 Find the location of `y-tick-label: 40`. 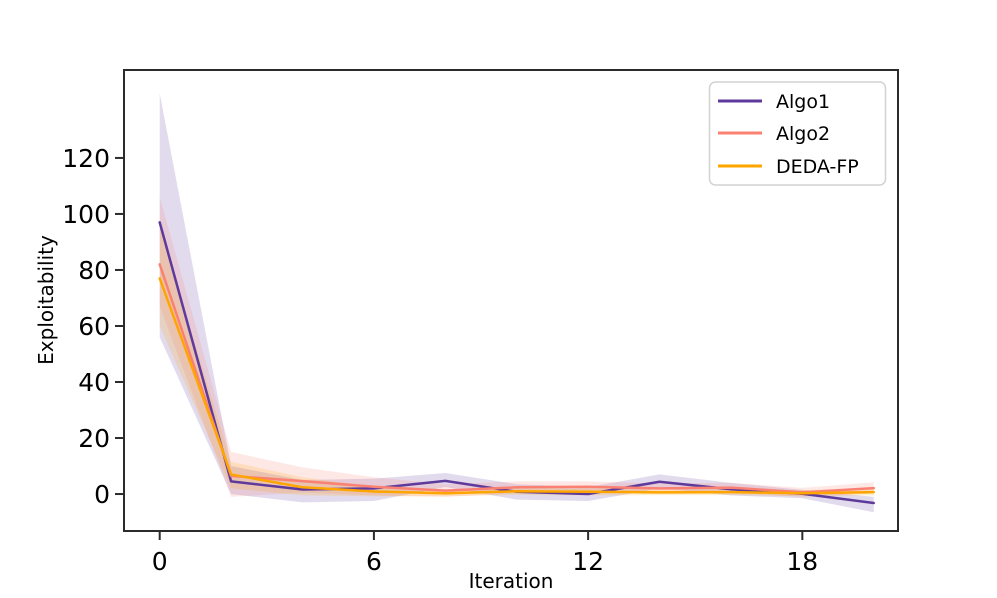

y-tick-label: 40 is located at coordinates (94, 382).